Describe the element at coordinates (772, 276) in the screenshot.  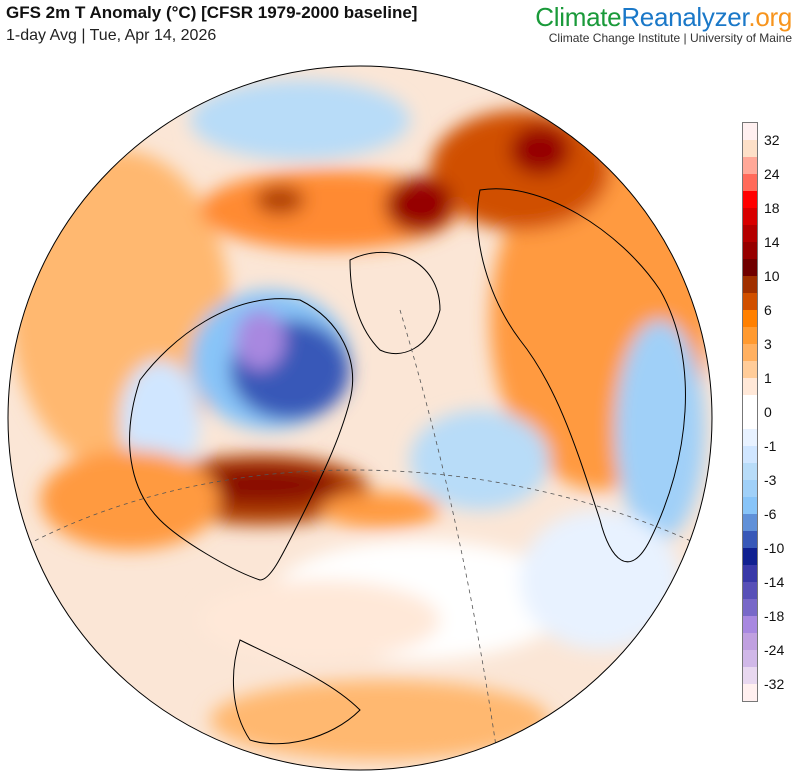
I see `colorbar-label: 10` at that location.